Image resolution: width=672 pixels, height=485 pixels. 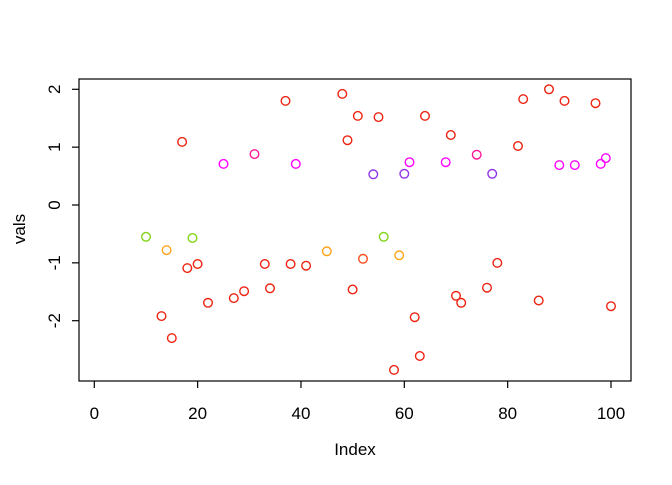 What do you see at coordinates (54, 320) in the screenshot?
I see `y-tick-label: -2` at bounding box center [54, 320].